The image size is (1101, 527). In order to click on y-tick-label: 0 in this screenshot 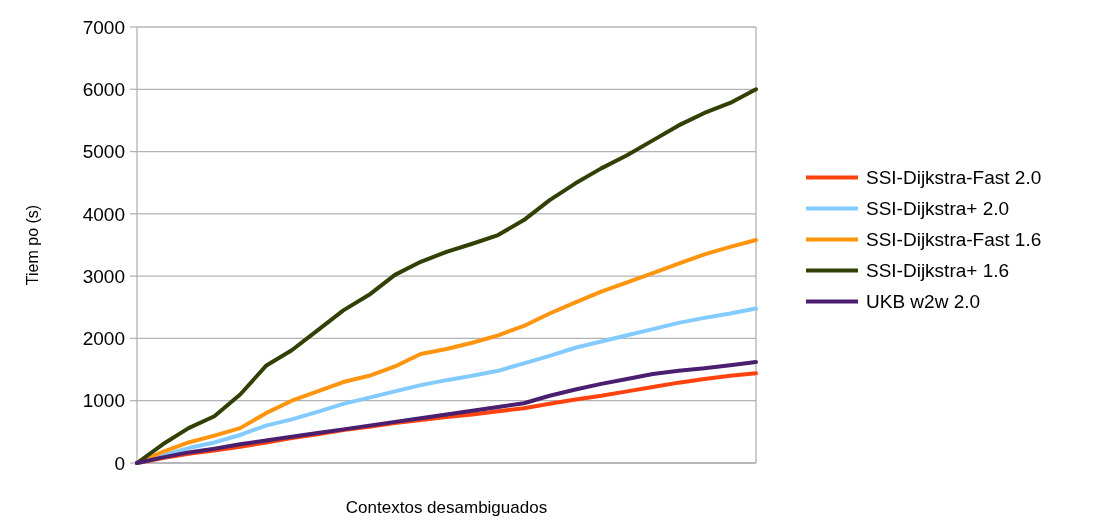, I will do `click(119, 463)`.